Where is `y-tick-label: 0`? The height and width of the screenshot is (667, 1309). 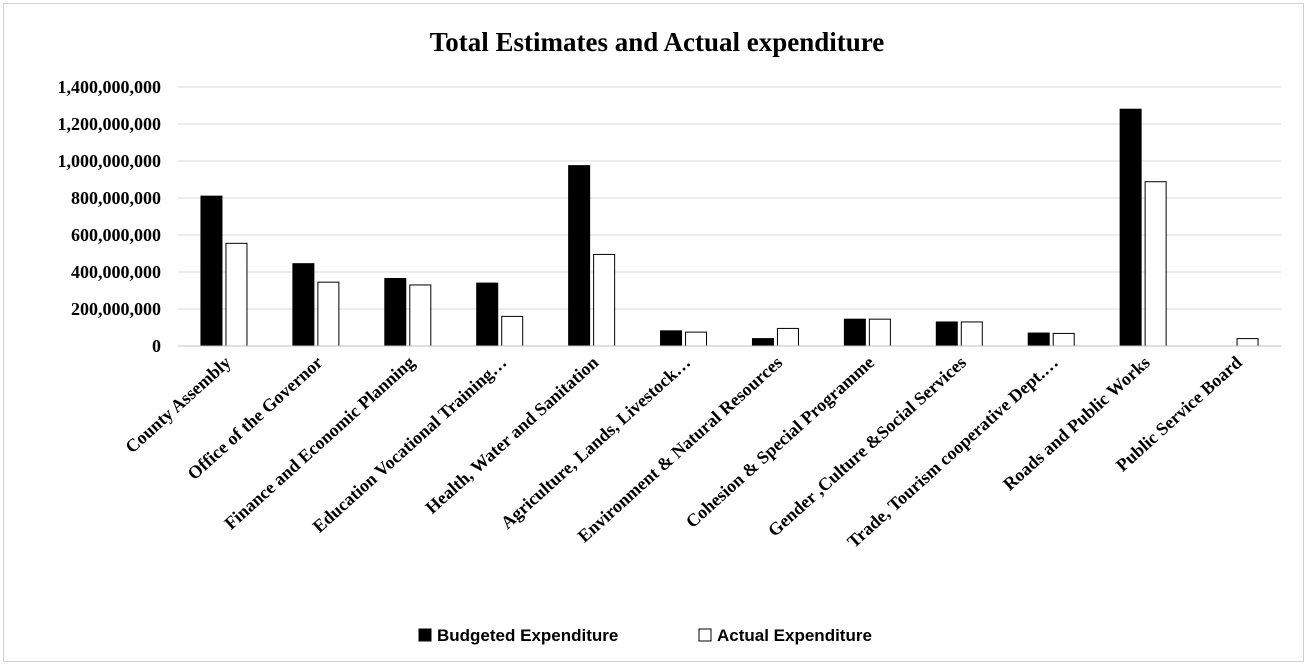 y-tick-label: 0 is located at coordinates (156, 346).